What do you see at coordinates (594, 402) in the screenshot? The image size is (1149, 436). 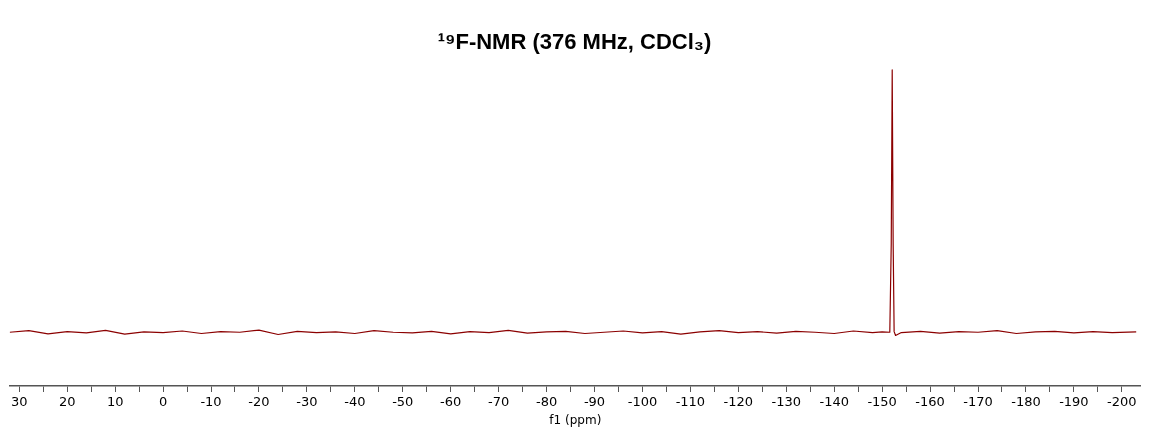 I see `x-tick-label: -90` at bounding box center [594, 402].